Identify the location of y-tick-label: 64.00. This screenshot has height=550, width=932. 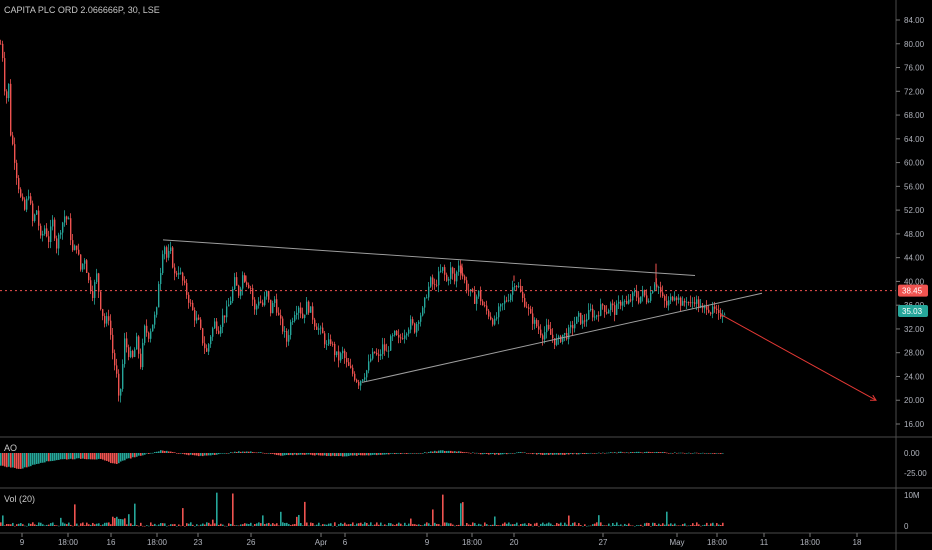
(914, 139).